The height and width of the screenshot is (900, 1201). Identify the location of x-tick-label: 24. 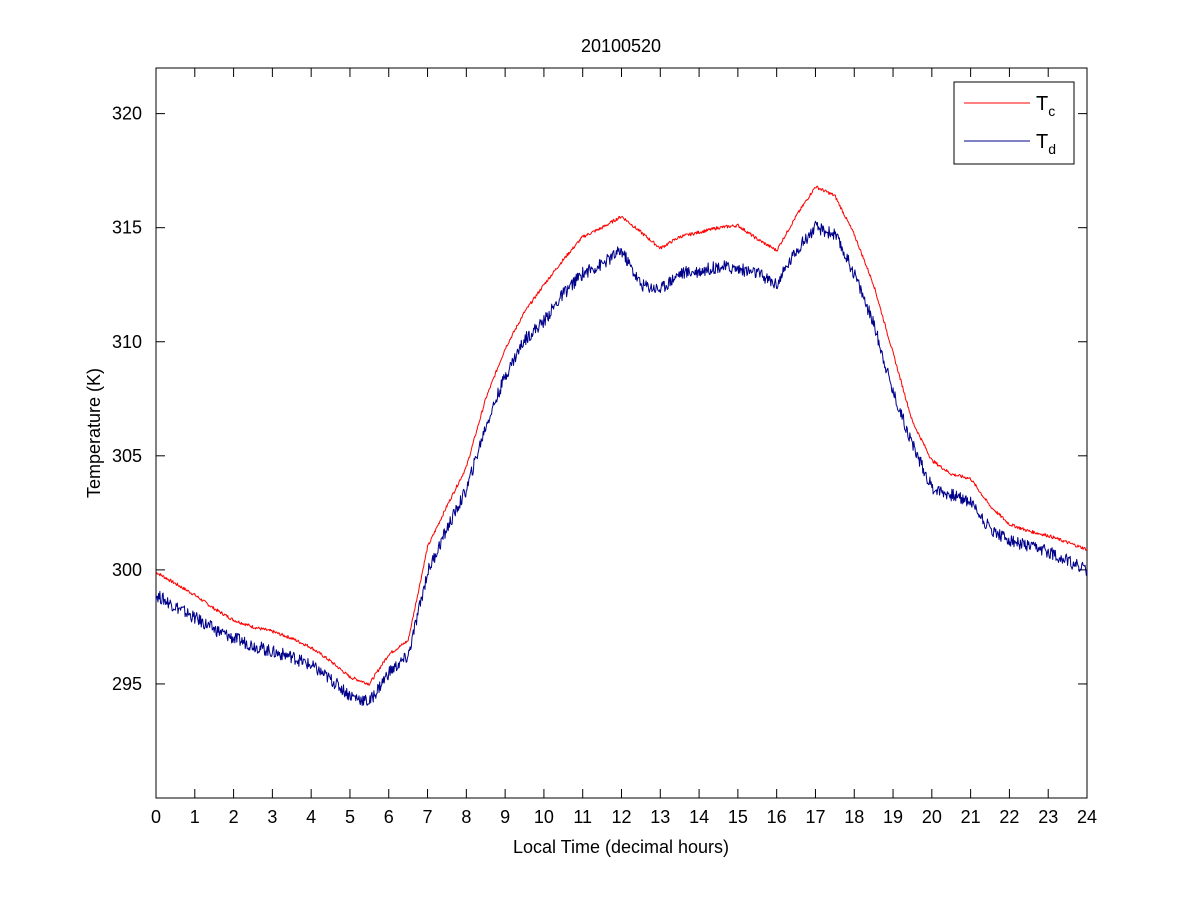
(1087, 817).